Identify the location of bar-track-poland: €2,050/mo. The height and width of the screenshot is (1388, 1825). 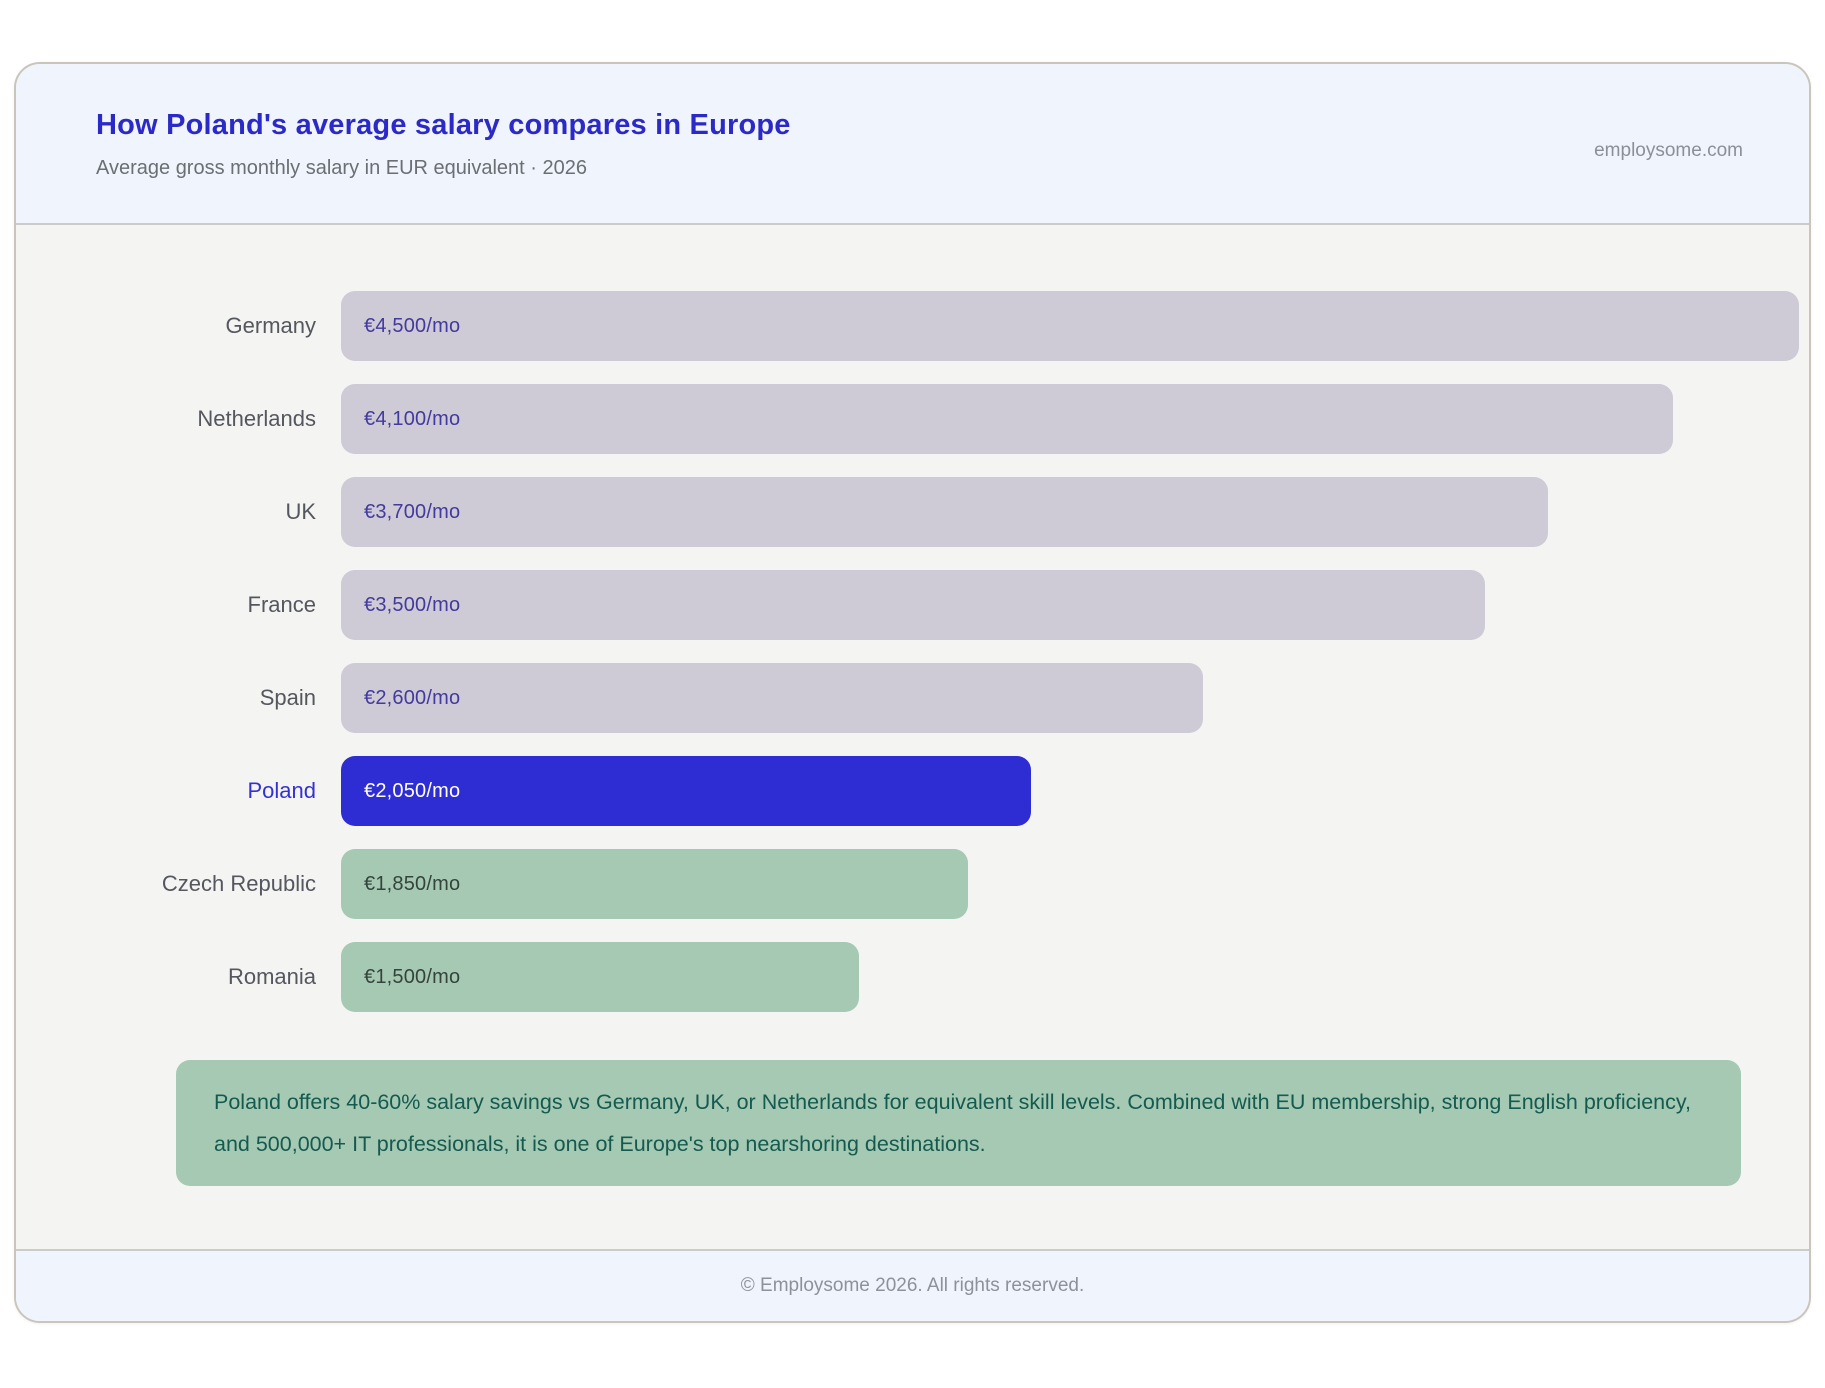
(1072, 791).